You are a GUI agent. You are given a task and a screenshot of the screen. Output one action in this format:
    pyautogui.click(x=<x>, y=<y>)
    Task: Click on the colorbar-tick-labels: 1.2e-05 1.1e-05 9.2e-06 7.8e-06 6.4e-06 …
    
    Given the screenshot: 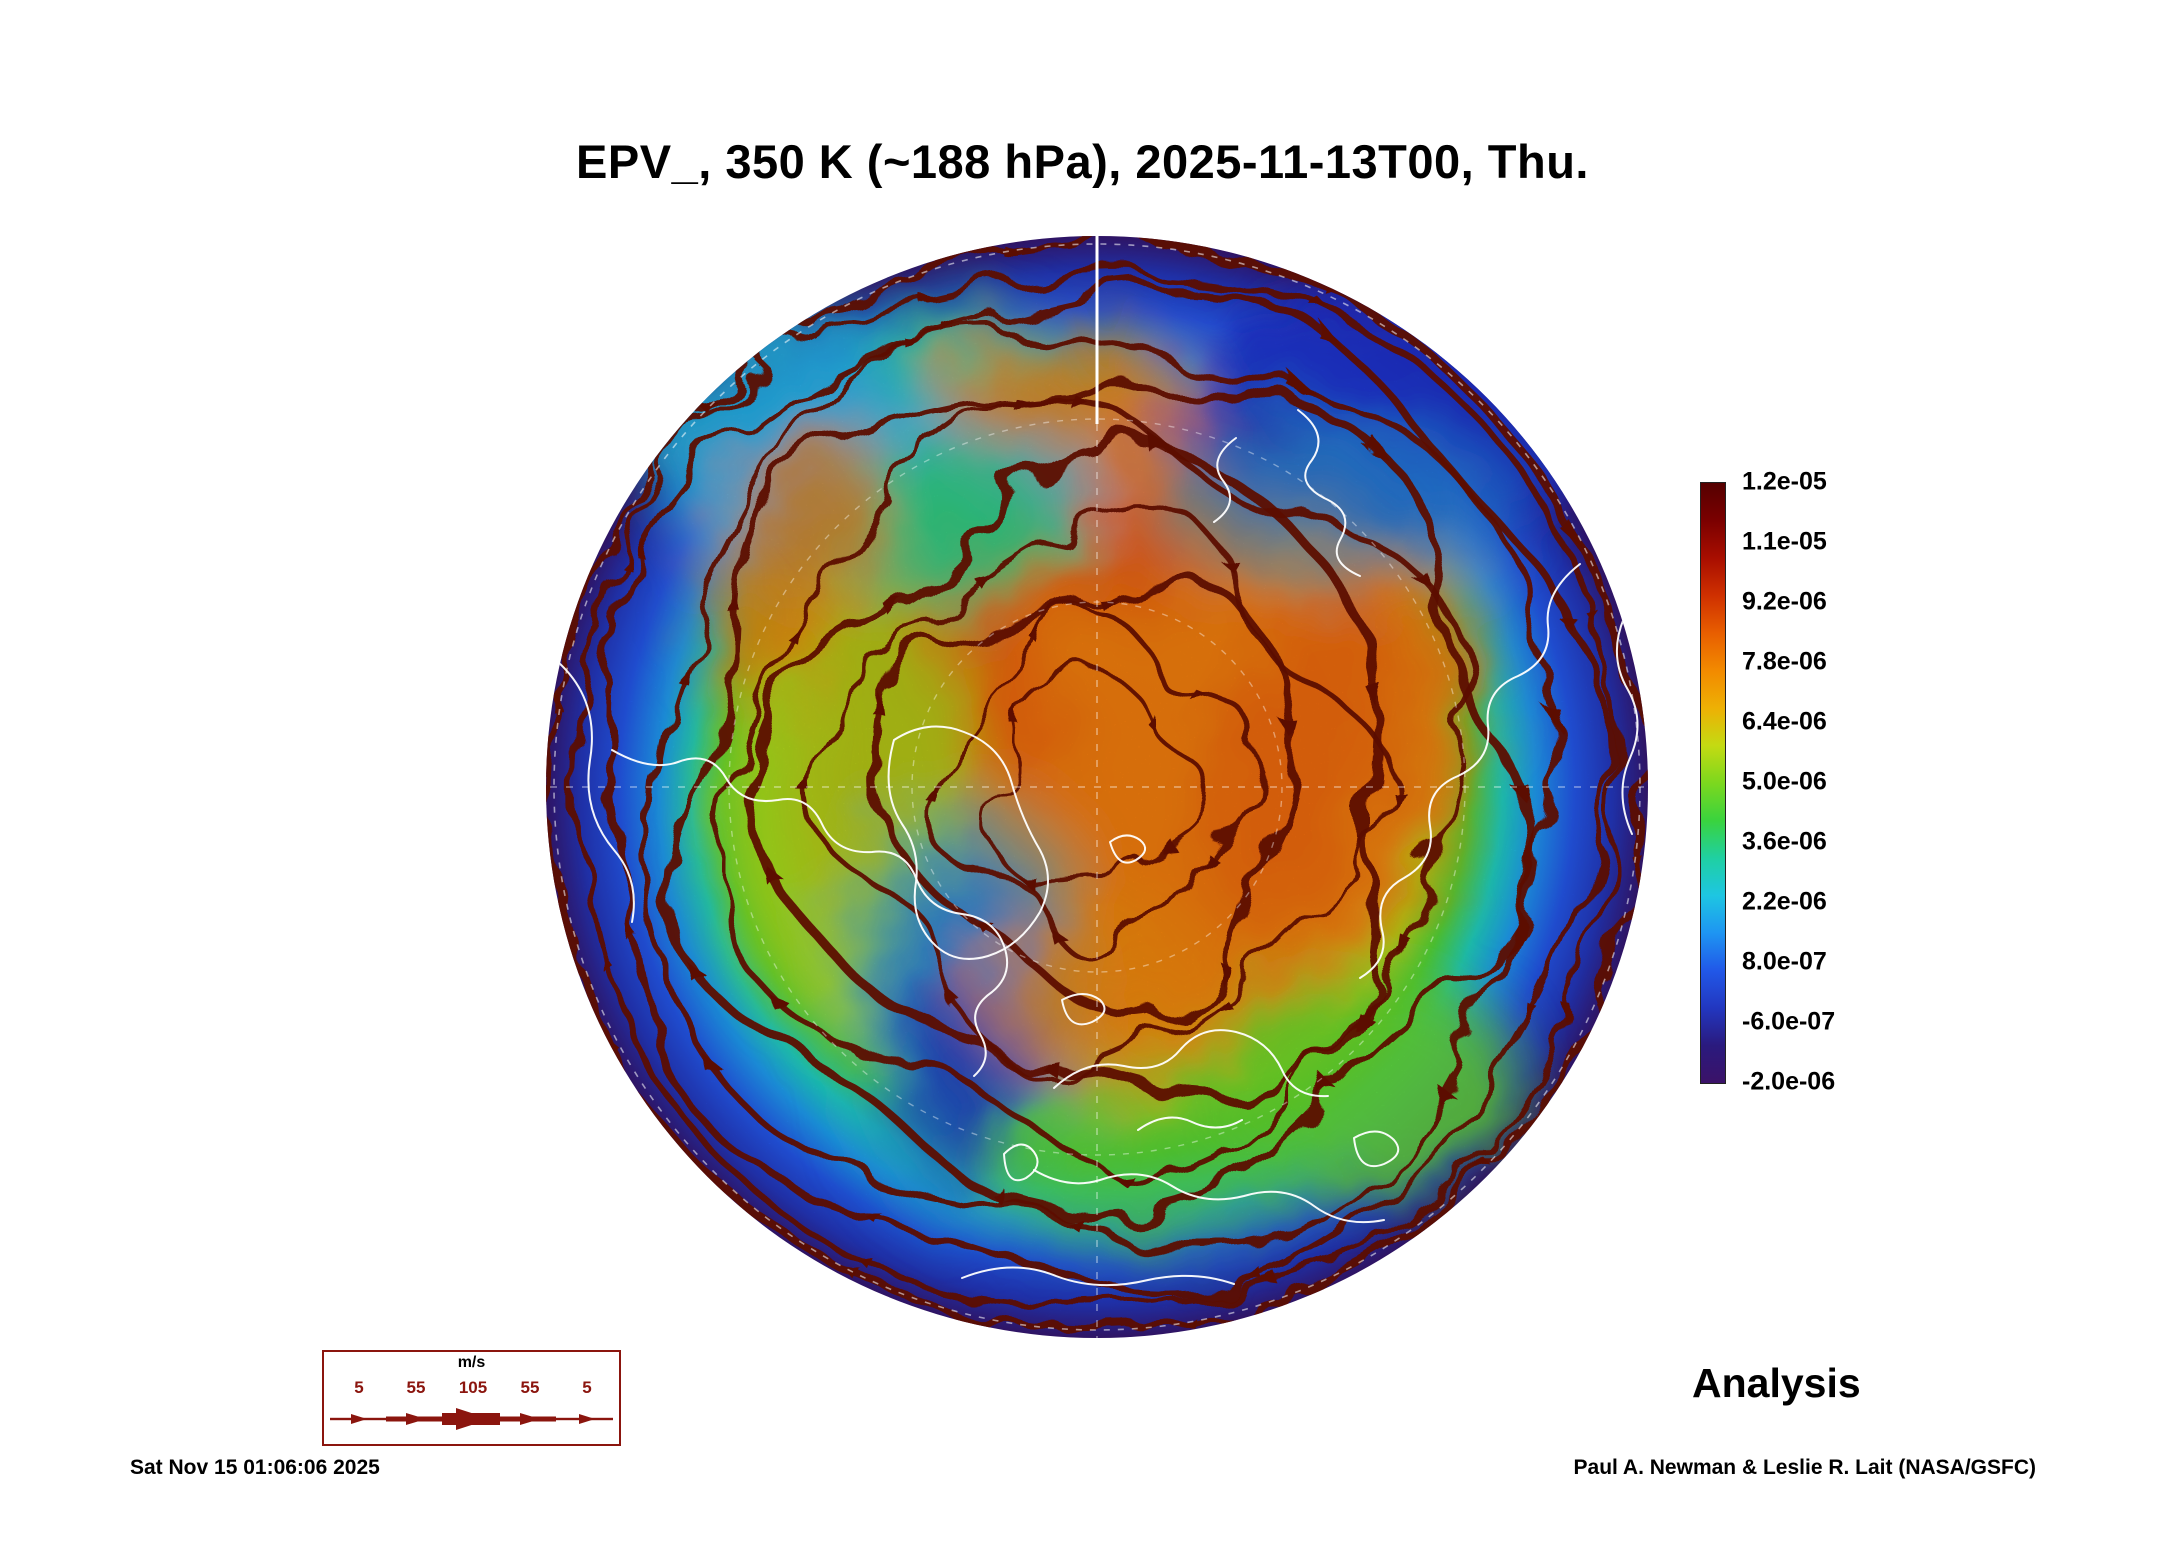 What is the action you would take?
    pyautogui.click(x=1822, y=782)
    